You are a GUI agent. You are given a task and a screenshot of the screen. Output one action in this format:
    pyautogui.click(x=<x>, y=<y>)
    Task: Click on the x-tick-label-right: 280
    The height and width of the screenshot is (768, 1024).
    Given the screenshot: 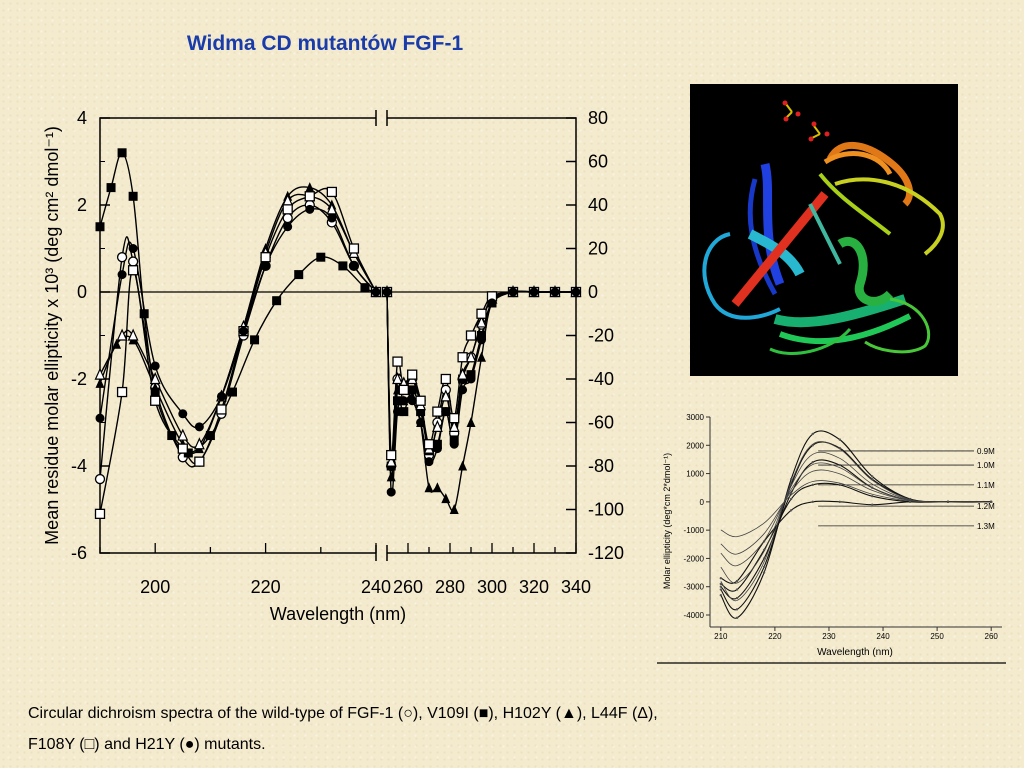 What is the action you would take?
    pyautogui.click(x=450, y=587)
    